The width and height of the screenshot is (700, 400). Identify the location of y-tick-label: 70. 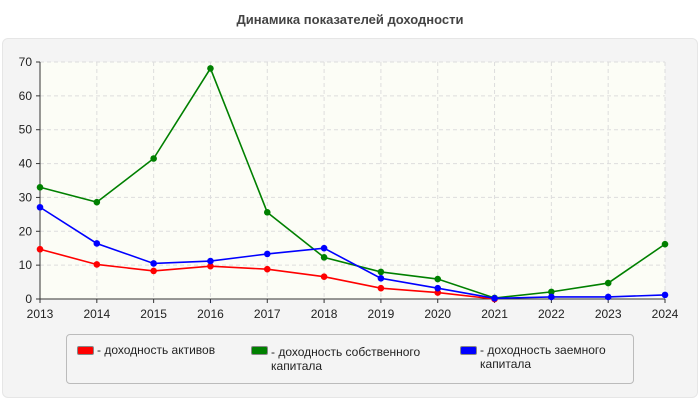
(26, 62).